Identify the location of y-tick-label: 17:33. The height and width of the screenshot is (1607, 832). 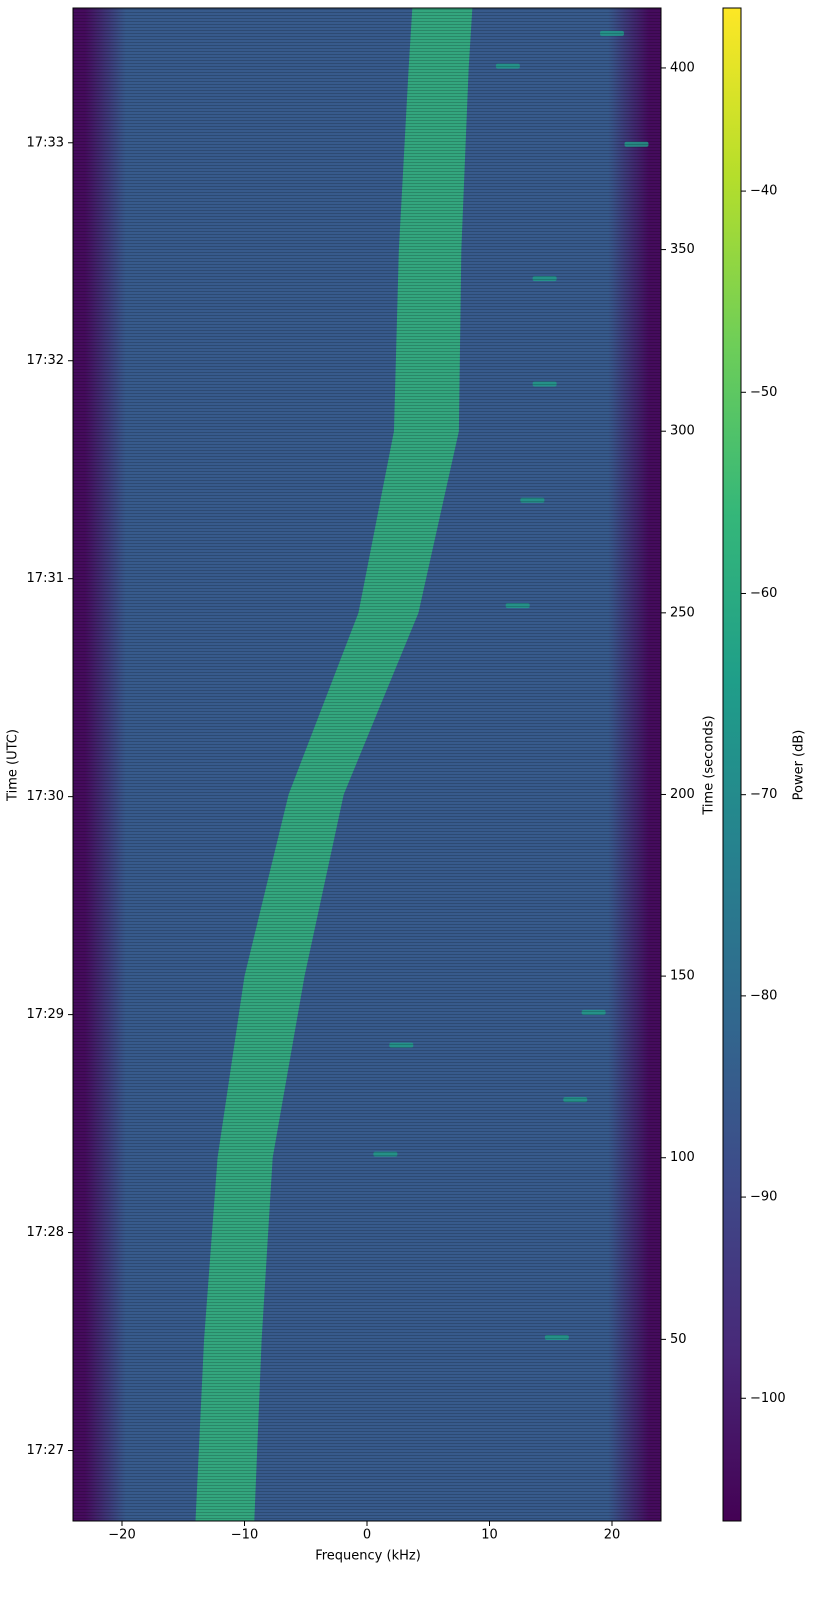
(45, 142).